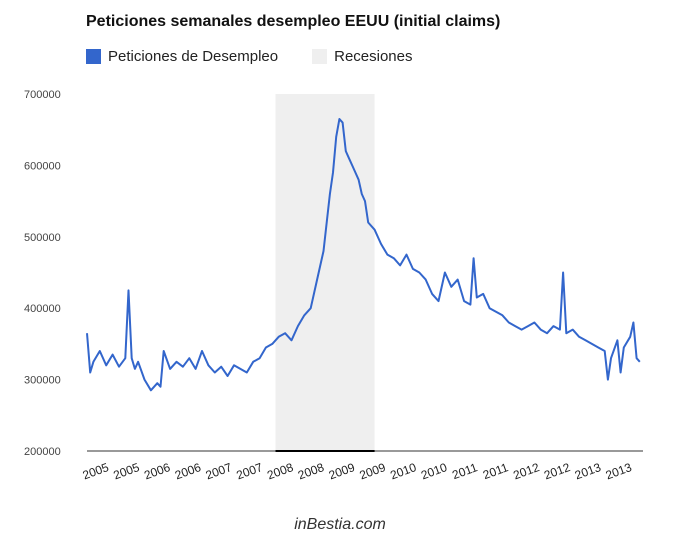  Describe the element at coordinates (340, 524) in the screenshot. I see `footer-credit: inBestia.com` at that location.